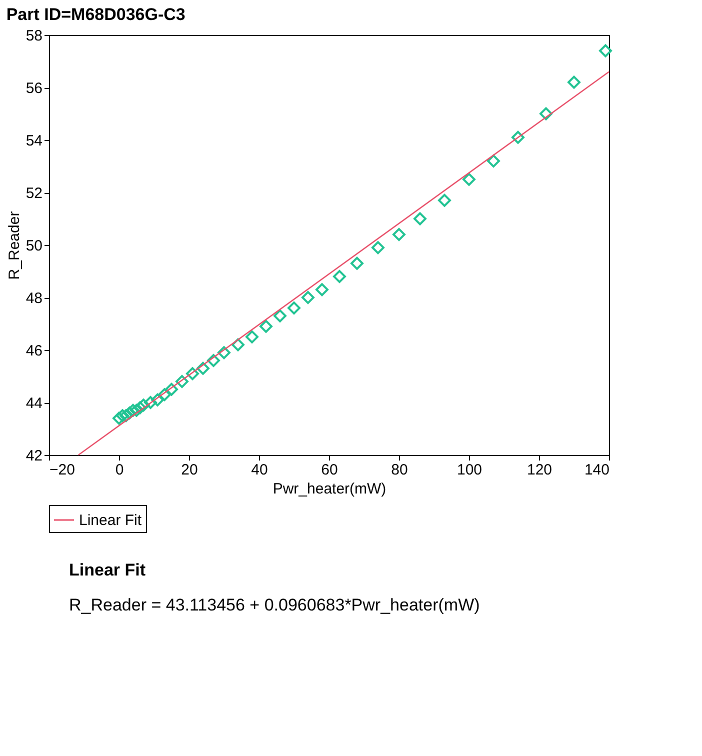 The width and height of the screenshot is (702, 756). I want to click on y-tick-label: 54, so click(34, 141).